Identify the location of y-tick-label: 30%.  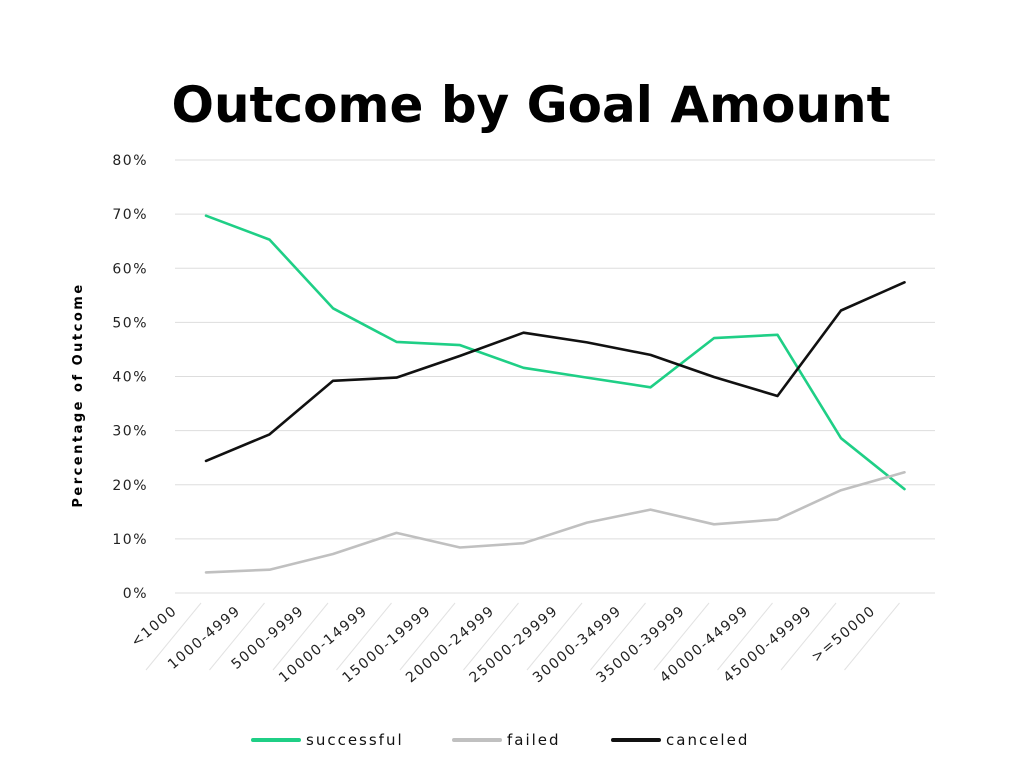
(130, 432).